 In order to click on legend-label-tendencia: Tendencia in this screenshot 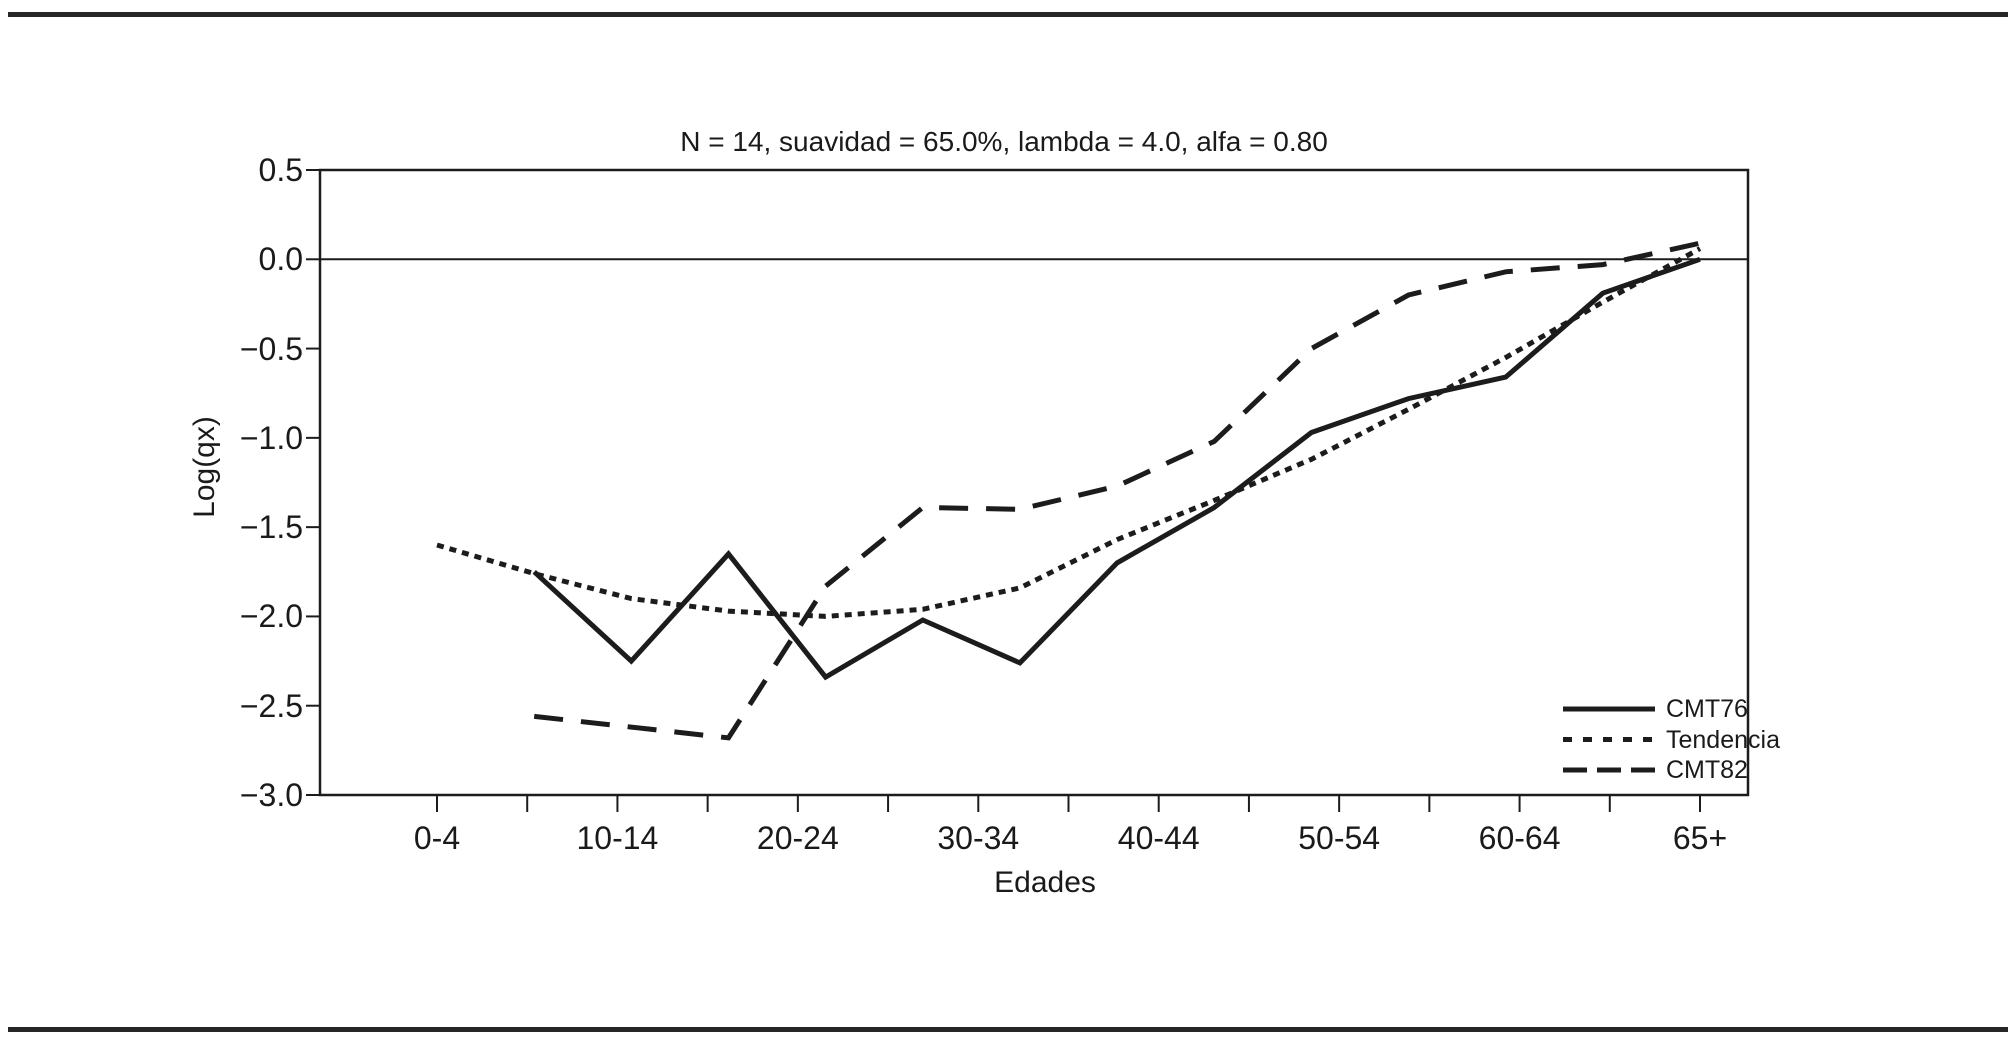, I will do `click(1723, 739)`.